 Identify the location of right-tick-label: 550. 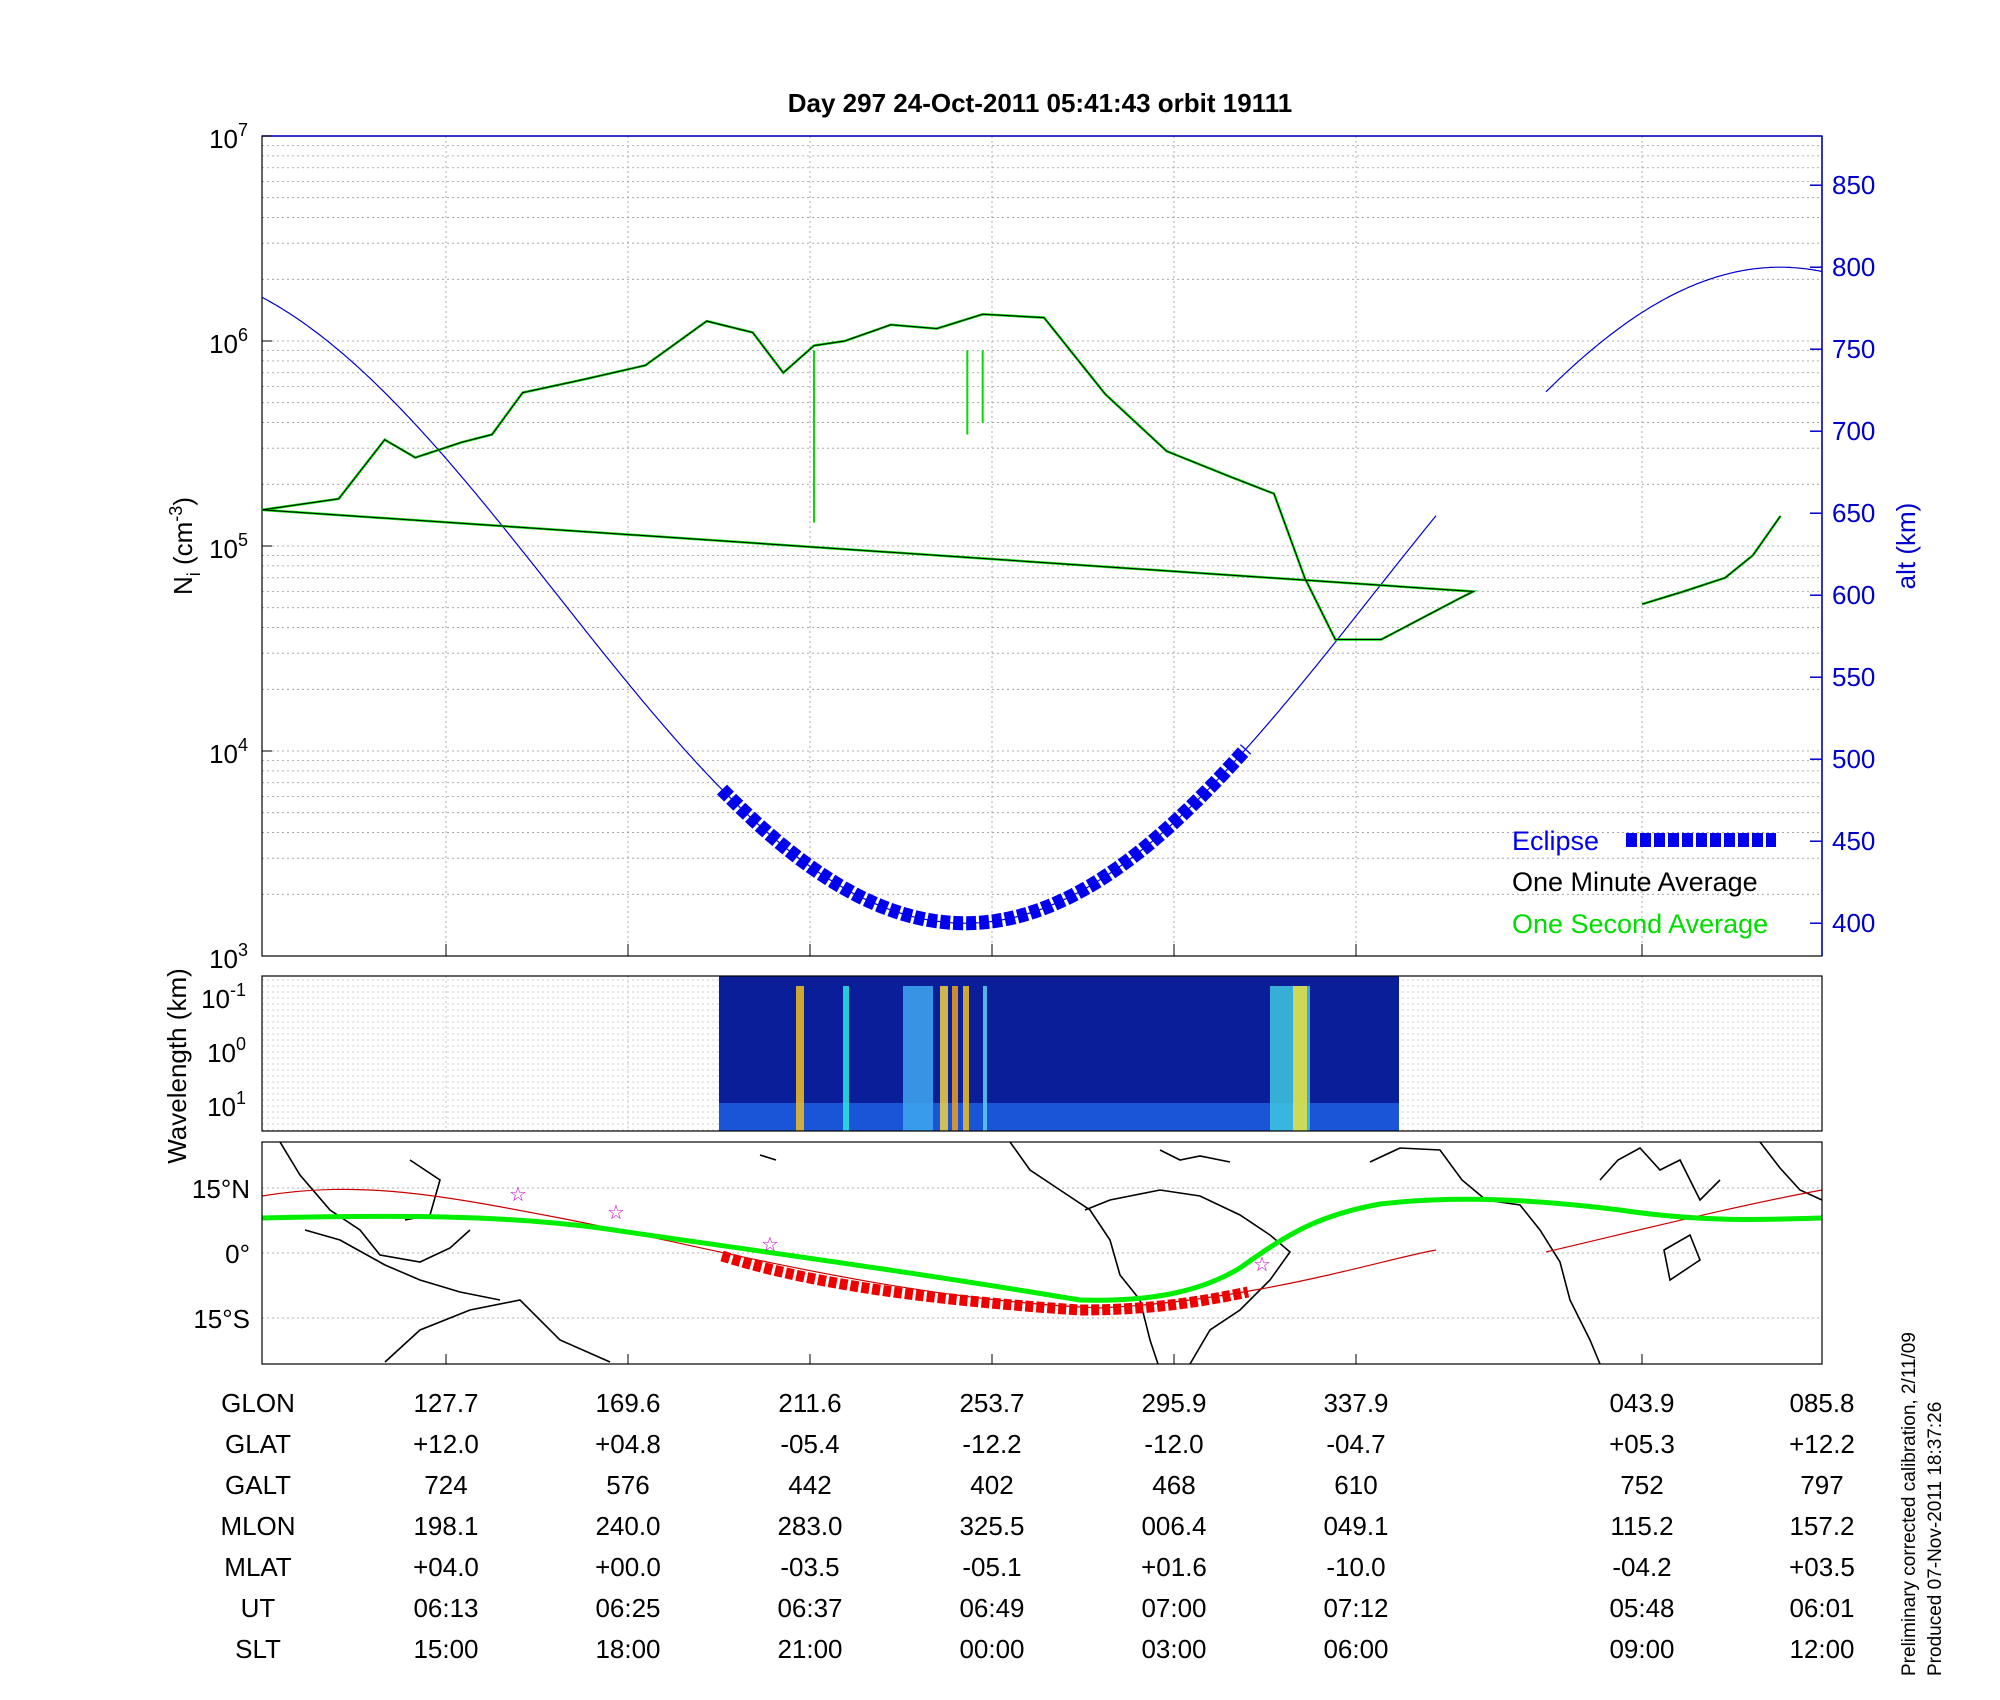
(1853, 677).